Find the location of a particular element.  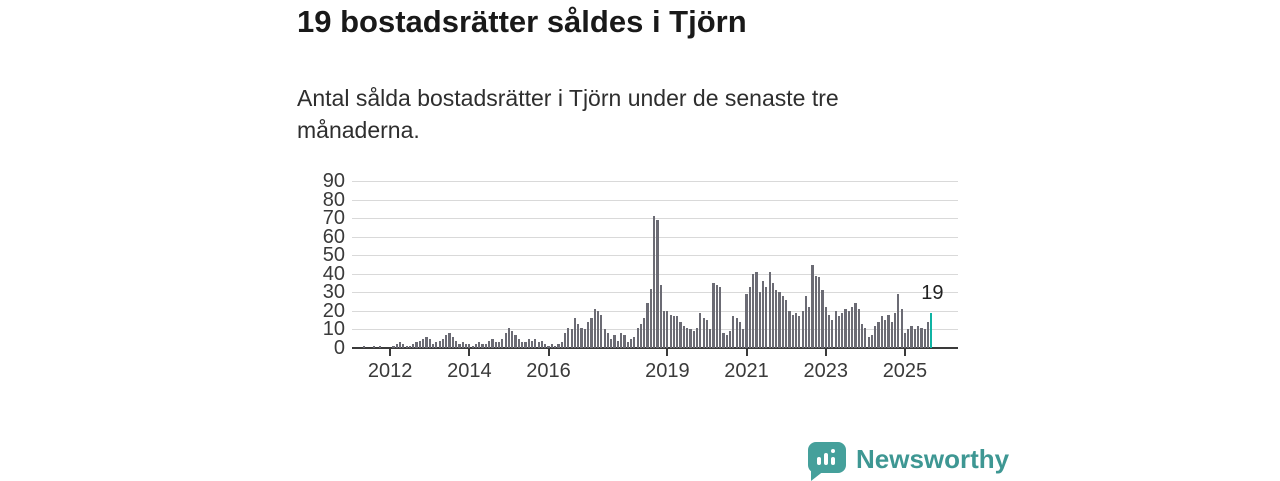

y-tick-label: 90 is located at coordinates (333, 181).